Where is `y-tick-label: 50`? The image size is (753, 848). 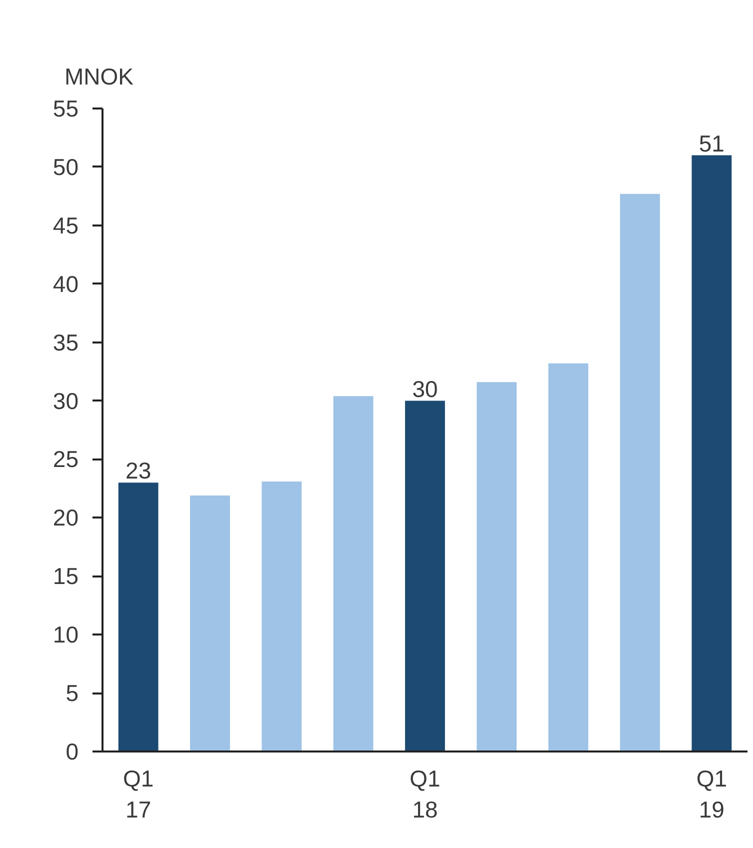
y-tick-label: 50 is located at coordinates (65, 167).